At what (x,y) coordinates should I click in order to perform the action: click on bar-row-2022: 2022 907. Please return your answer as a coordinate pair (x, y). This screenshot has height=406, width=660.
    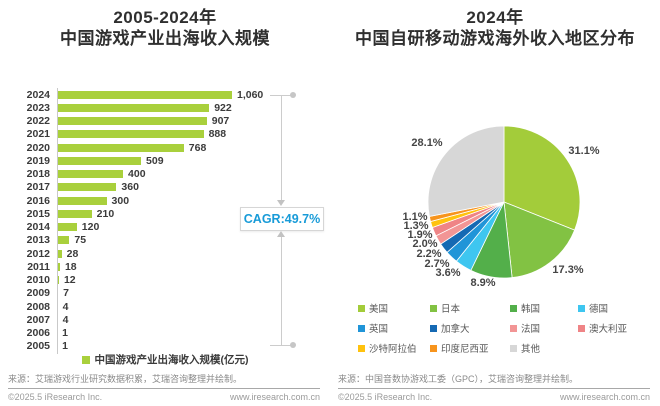
    Looking at the image, I should click on (165, 121).